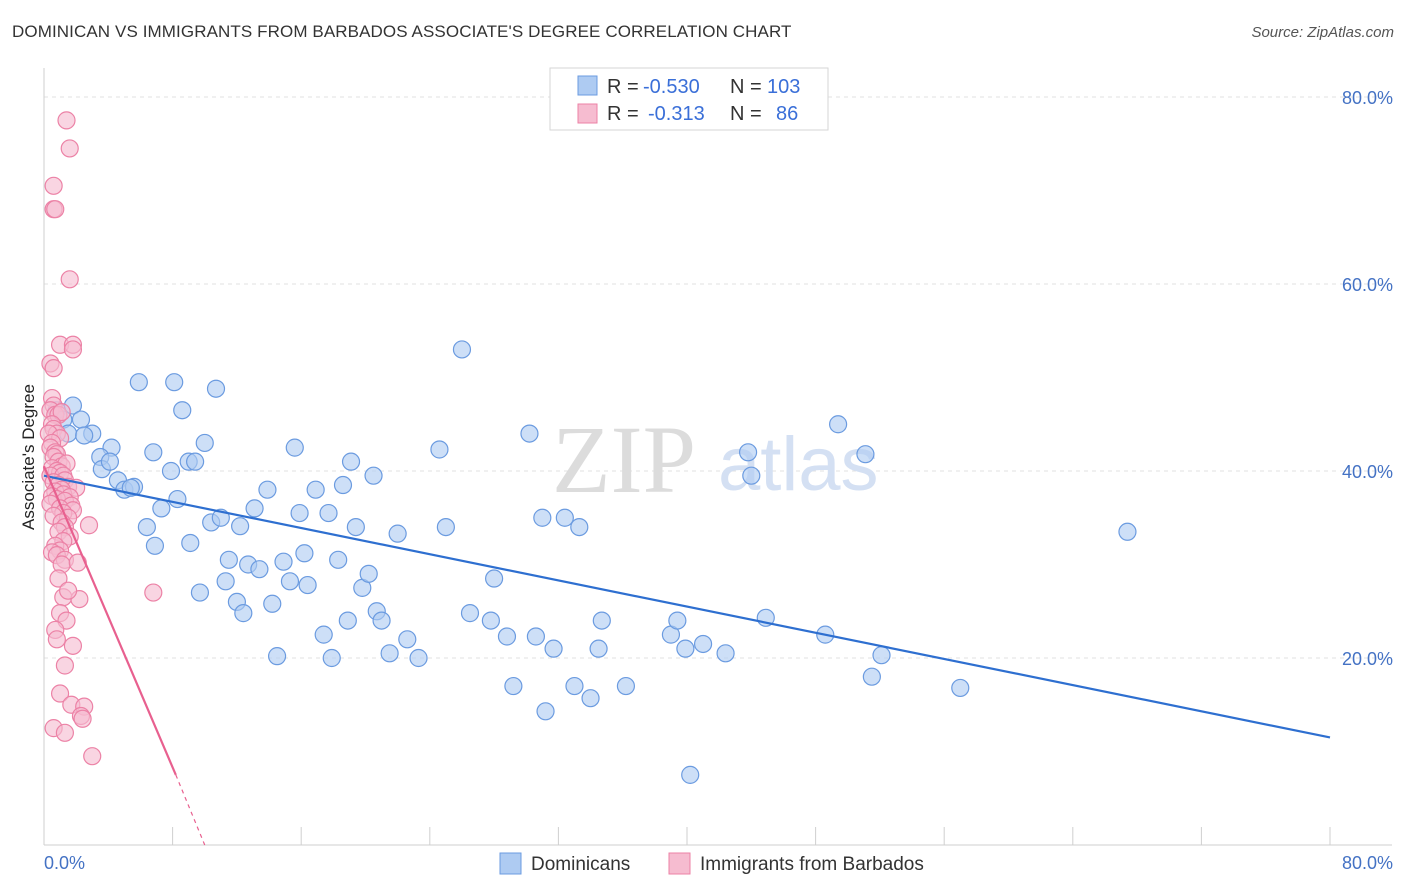 This screenshot has width=1406, height=892. What do you see at coordinates (587, 85) in the screenshot?
I see `legend-swatch-dominicans` at bounding box center [587, 85].